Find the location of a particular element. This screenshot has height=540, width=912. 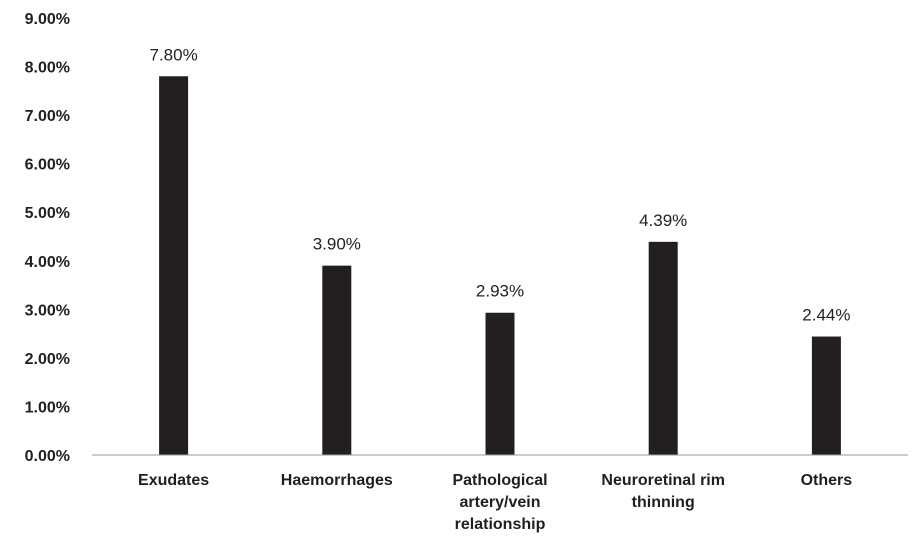

y-tick-label: 1.00% is located at coordinates (47, 407).